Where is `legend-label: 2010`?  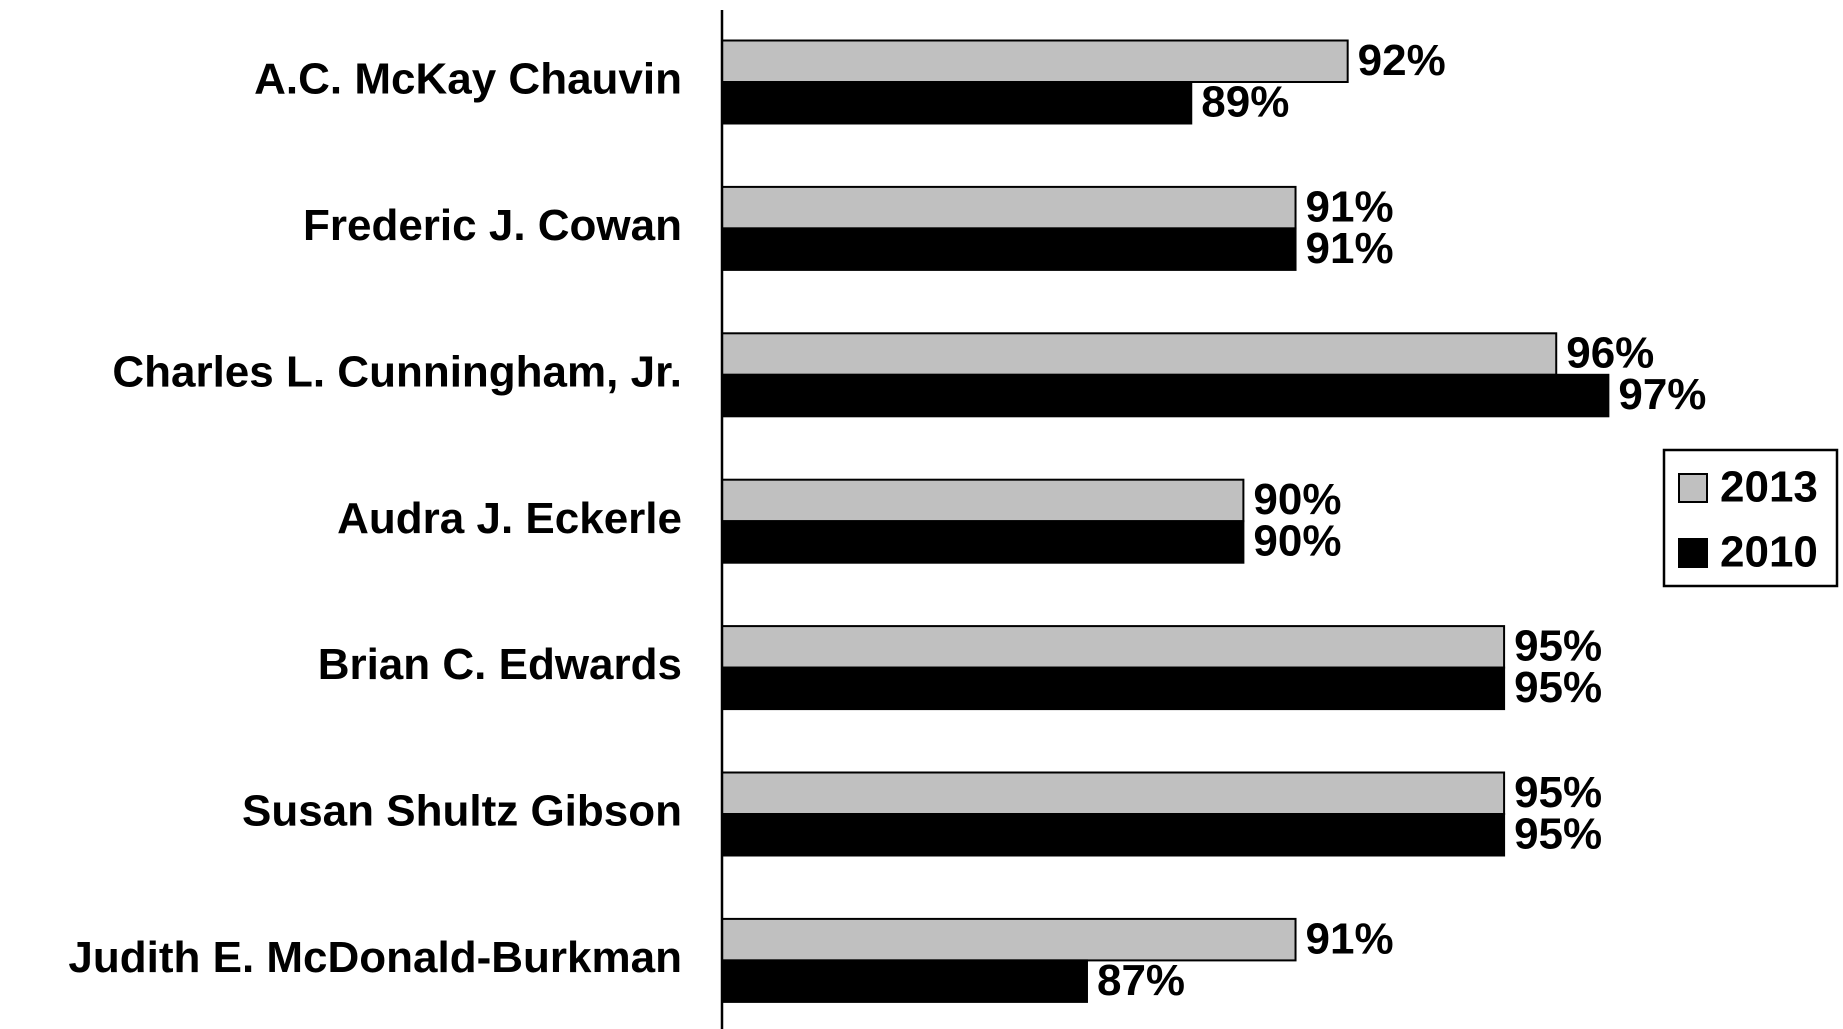 legend-label: 2010 is located at coordinates (1769, 552).